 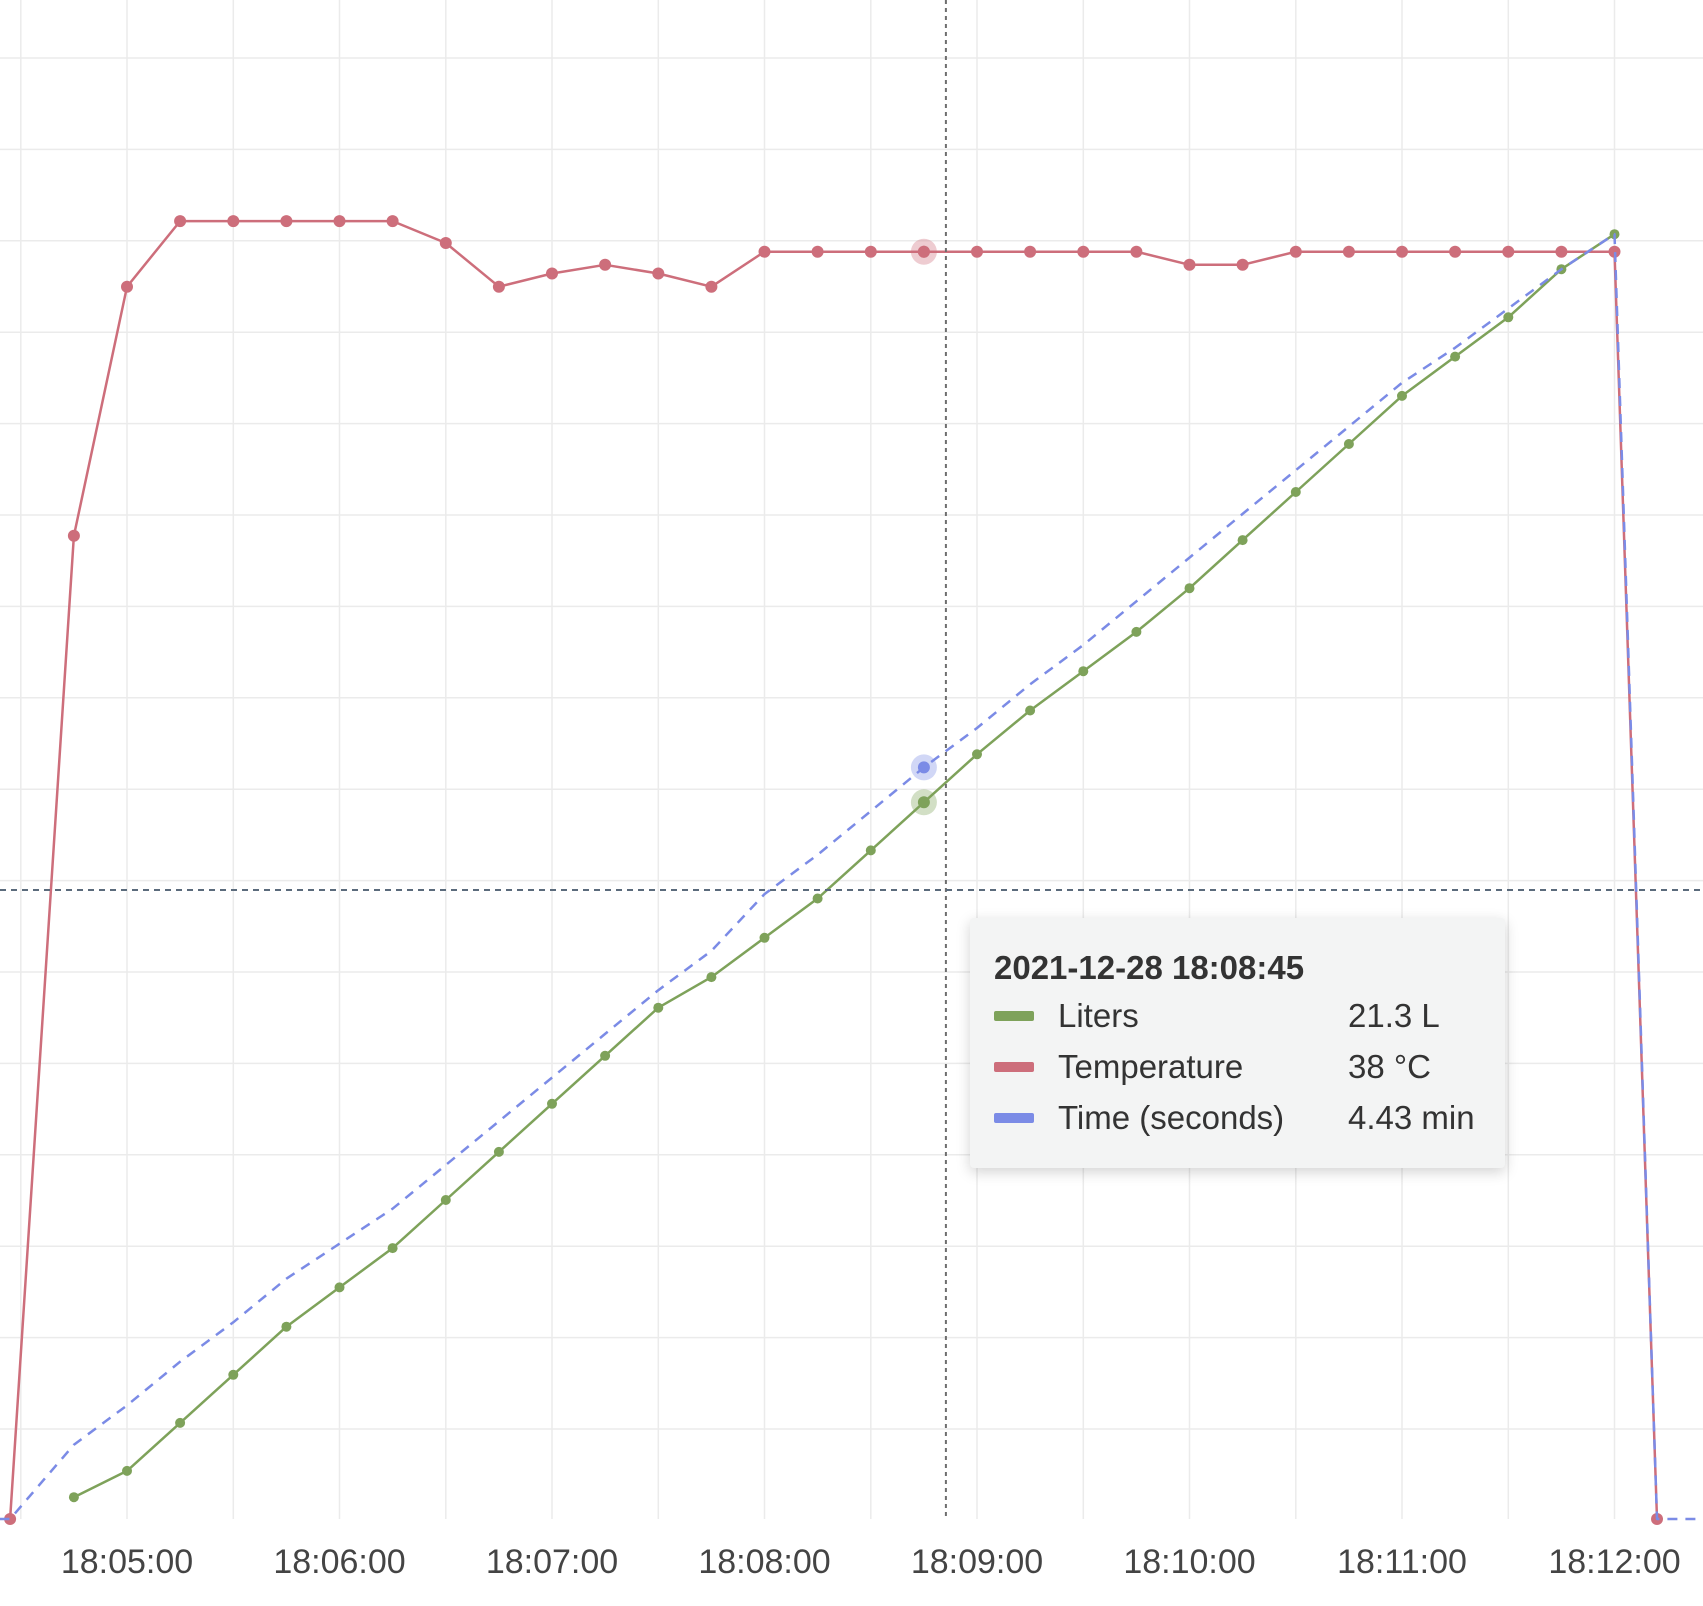 I want to click on tooltip-swatch-time, so click(x=1014, y=1117).